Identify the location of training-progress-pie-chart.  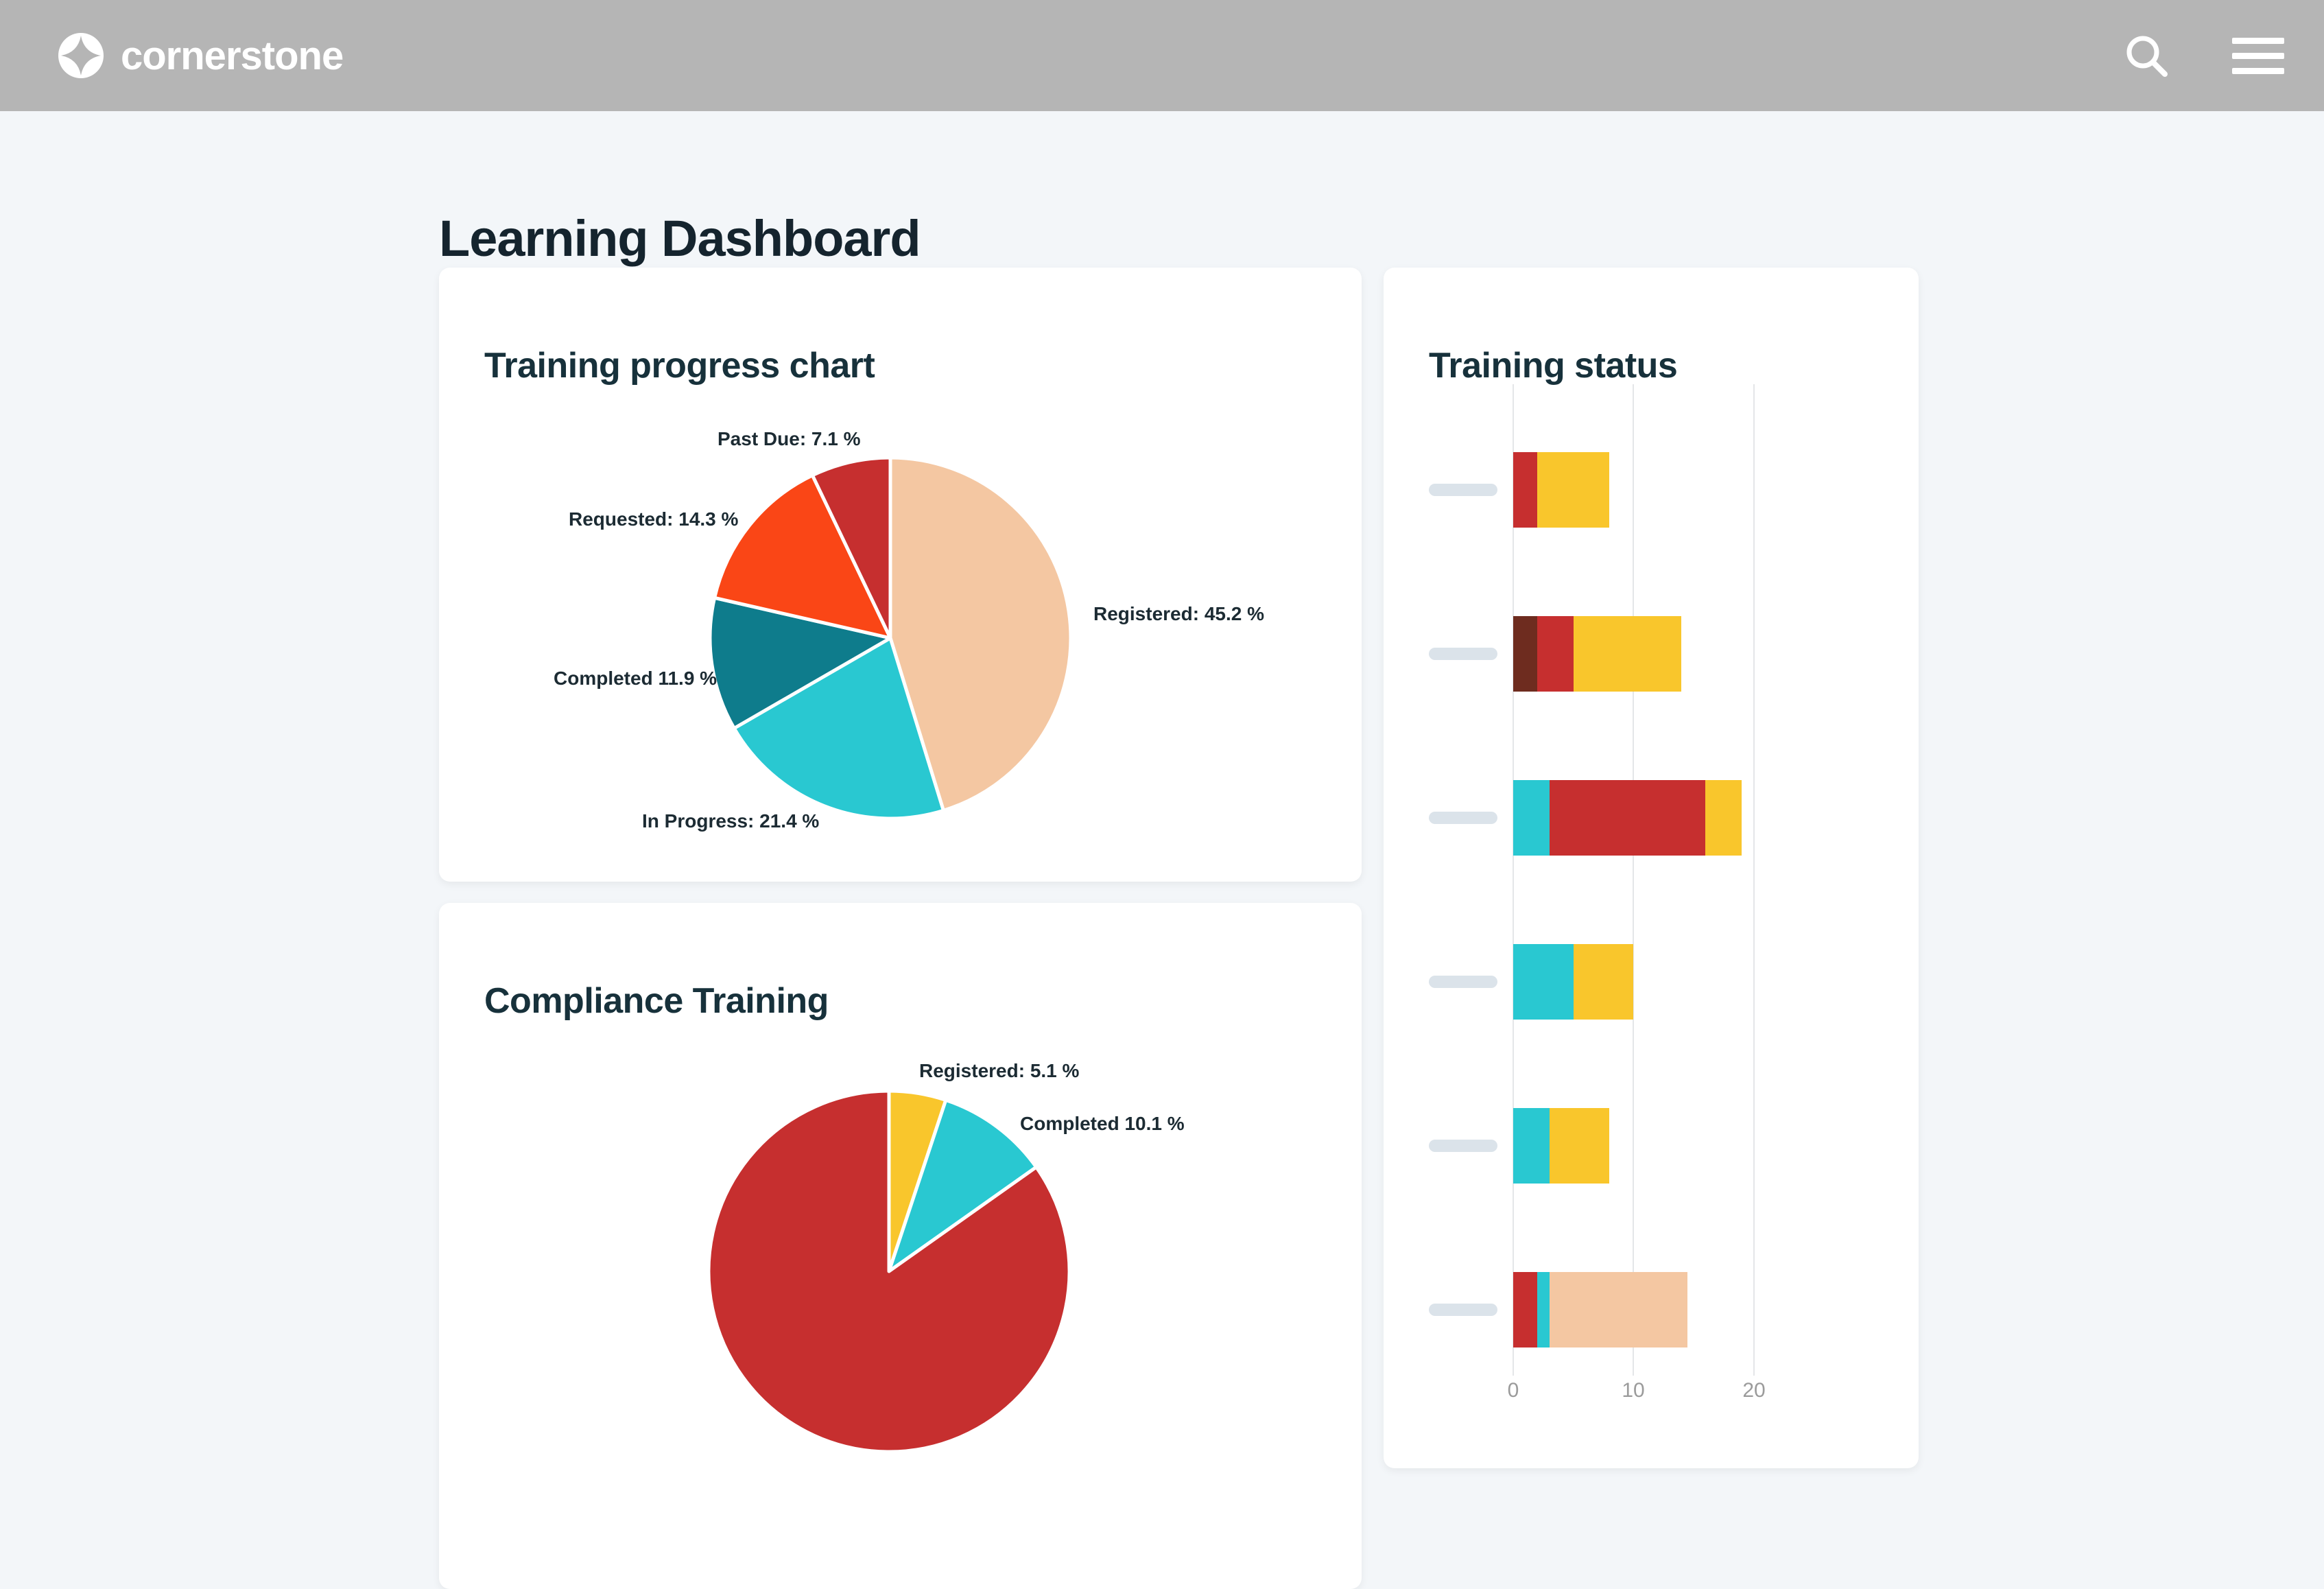
(890, 638).